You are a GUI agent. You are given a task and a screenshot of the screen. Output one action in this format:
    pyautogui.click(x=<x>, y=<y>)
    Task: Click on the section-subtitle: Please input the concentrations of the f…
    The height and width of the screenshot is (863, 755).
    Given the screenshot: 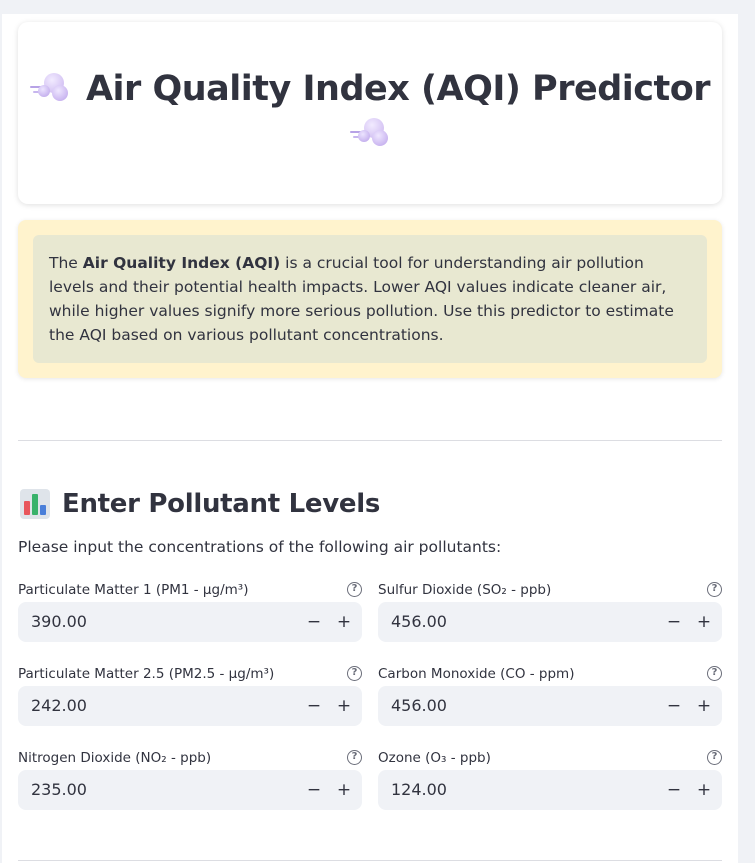 What is the action you would take?
    pyautogui.click(x=260, y=547)
    